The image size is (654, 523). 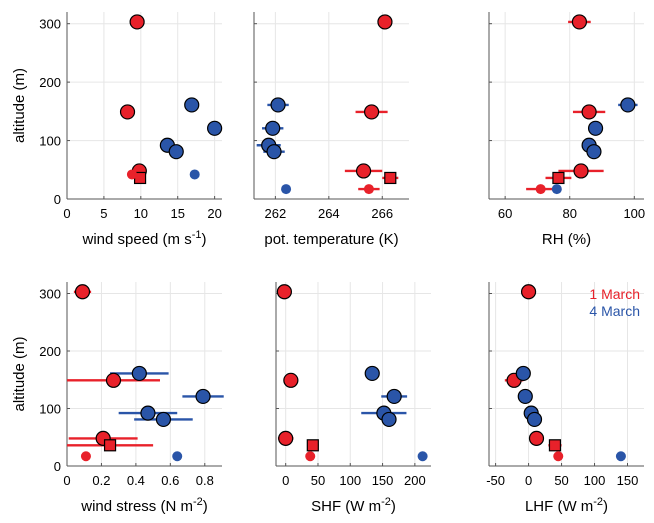 What do you see at coordinates (566, 130) in the screenshot?
I see `panel-rh: 60 80 100 RH (%)` at bounding box center [566, 130].